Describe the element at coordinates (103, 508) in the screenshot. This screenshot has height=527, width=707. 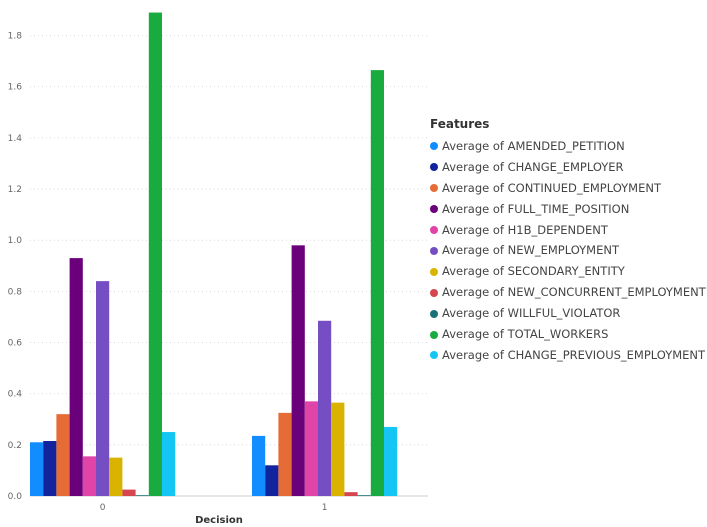
I see `x-tick-label: 0` at that location.